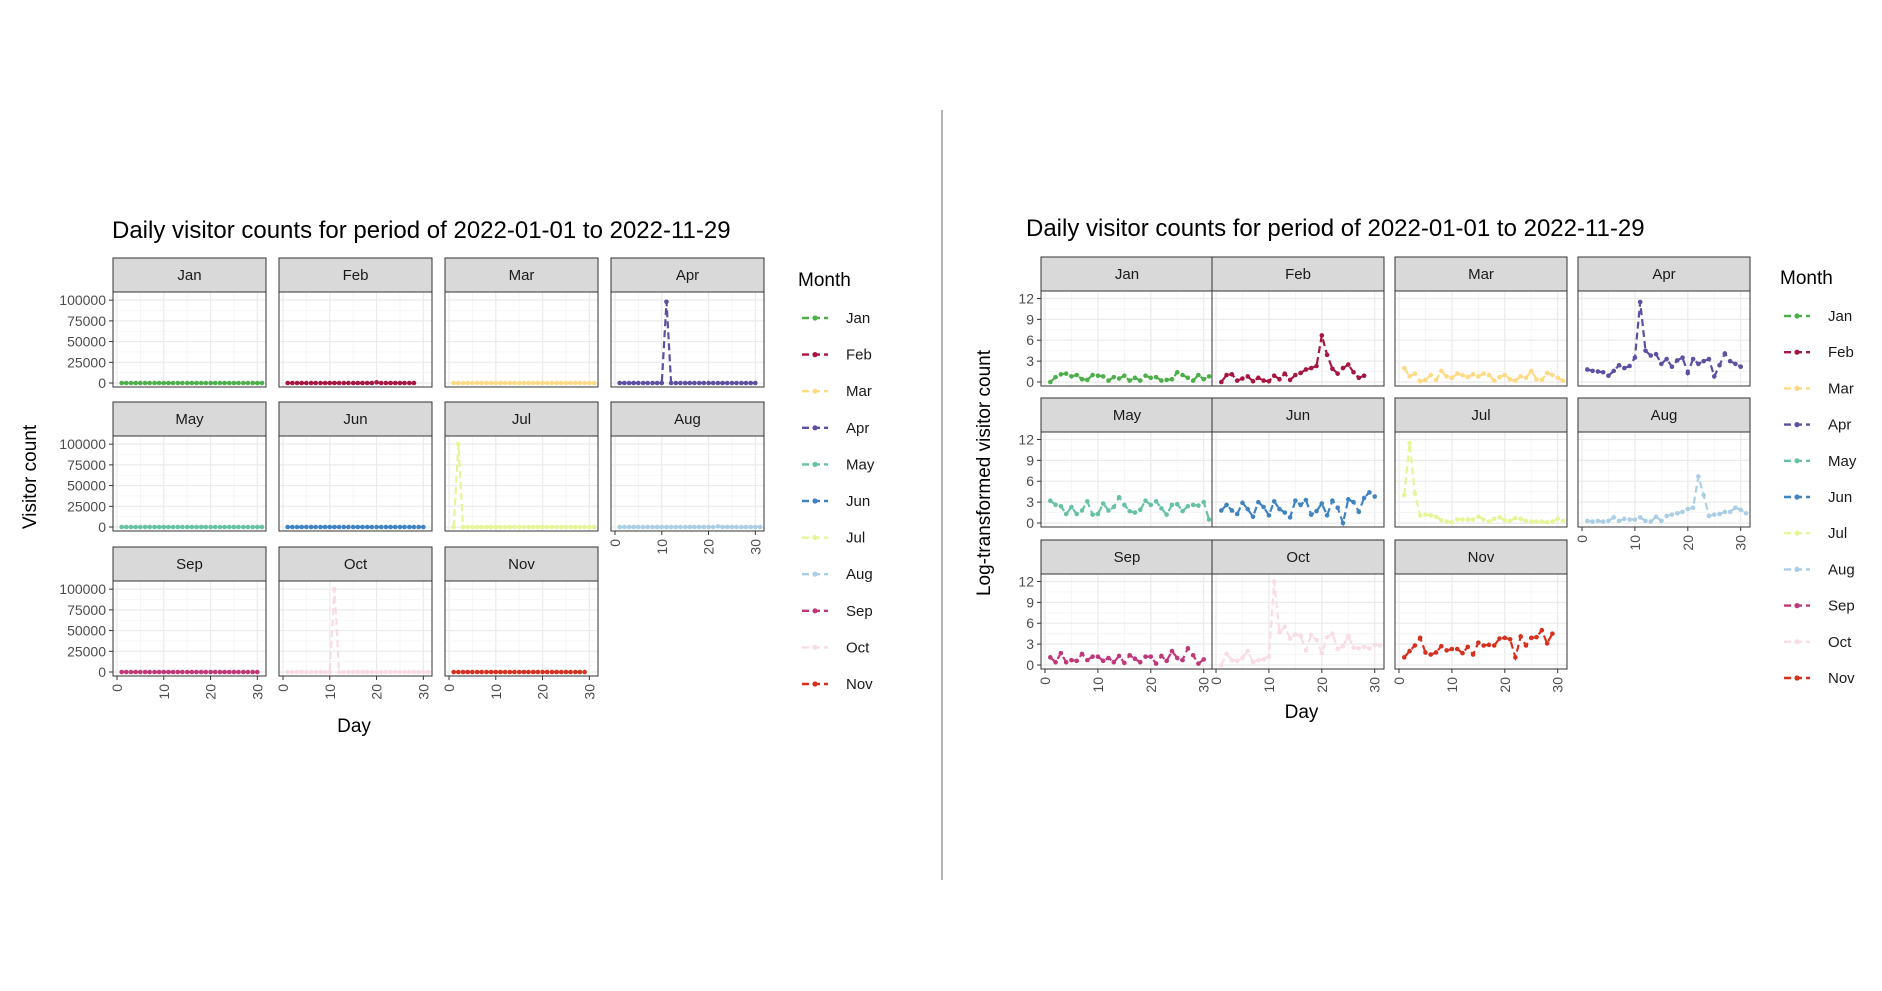 The height and width of the screenshot is (991, 1882). Describe the element at coordinates (755, 547) in the screenshot. I see `x-tick-label: 30` at that location.